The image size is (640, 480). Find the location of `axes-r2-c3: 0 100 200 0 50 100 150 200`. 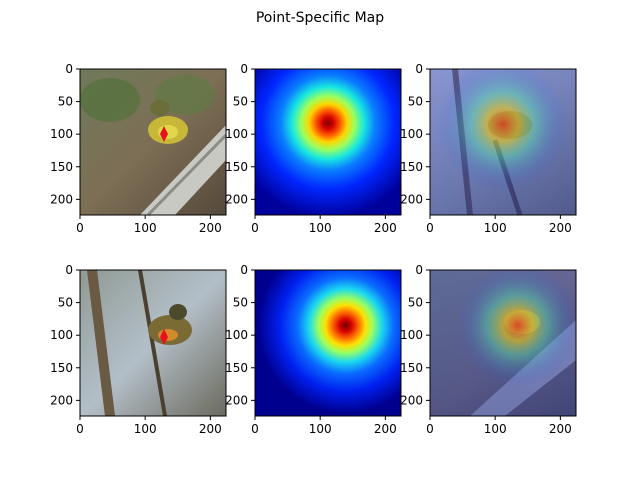

axes-r2-c3: 0 100 200 0 50 100 150 200 is located at coordinates (488, 349).